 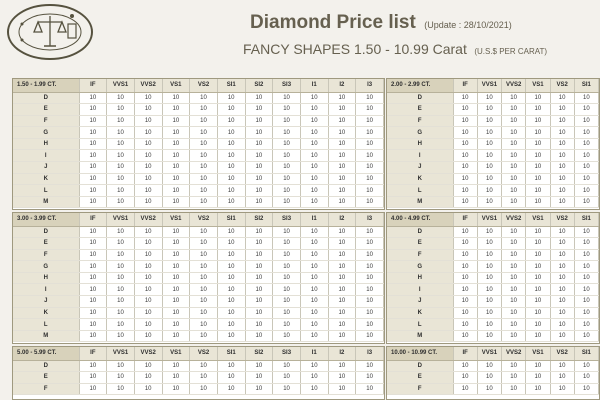 What do you see at coordinates (314, 220) in the screenshot?
I see `clarity-header-i1: I1` at bounding box center [314, 220].